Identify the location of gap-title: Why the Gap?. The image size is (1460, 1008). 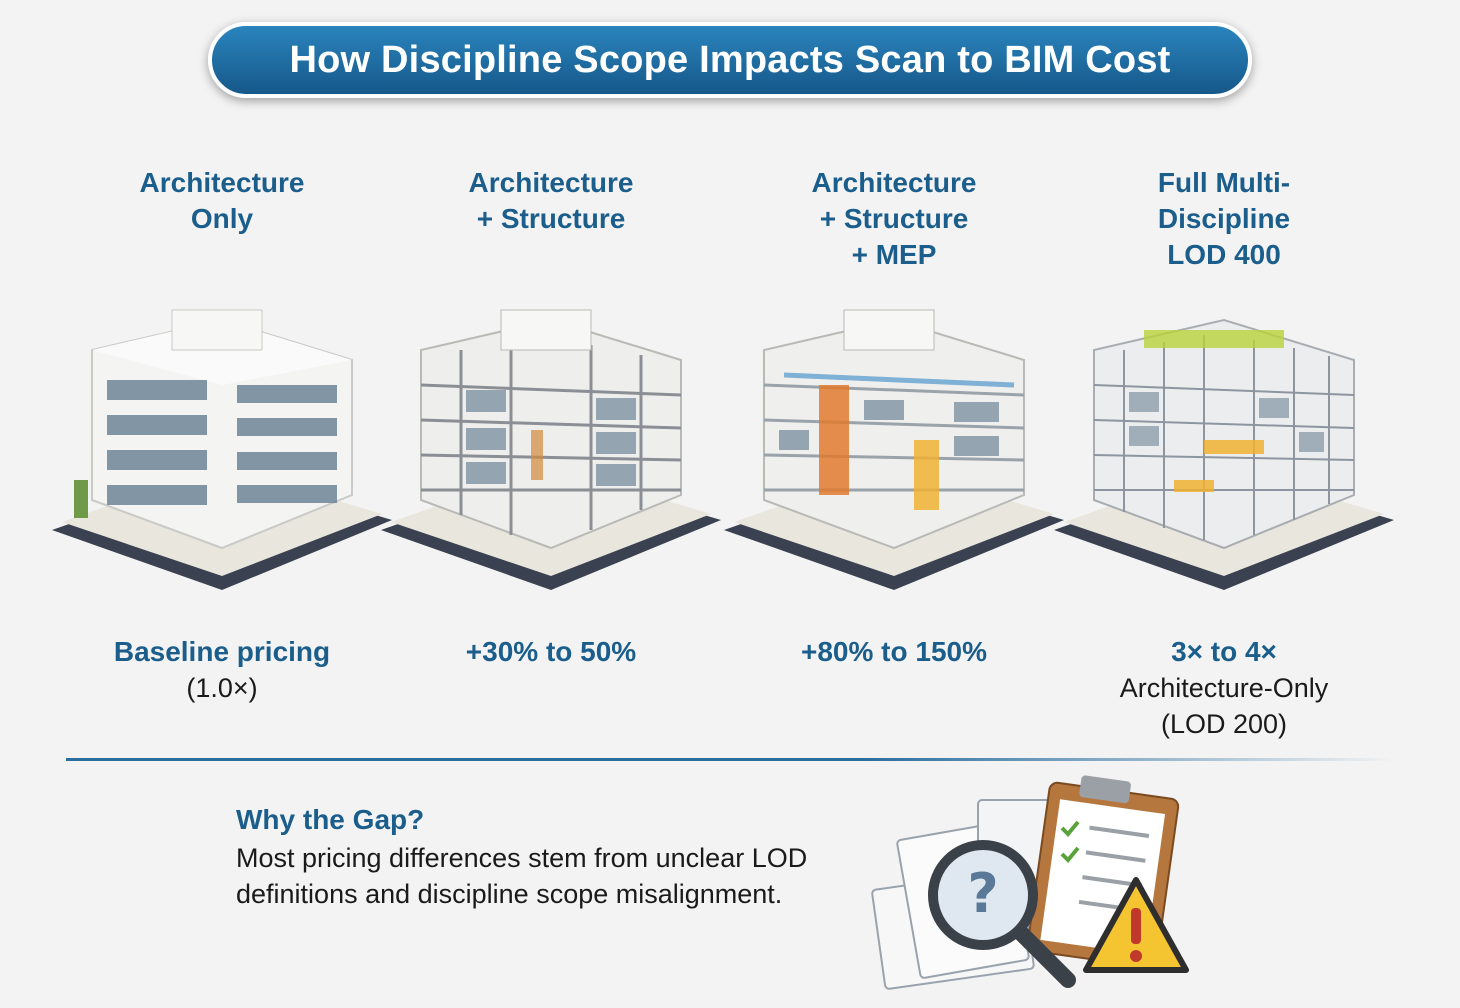
(330, 819).